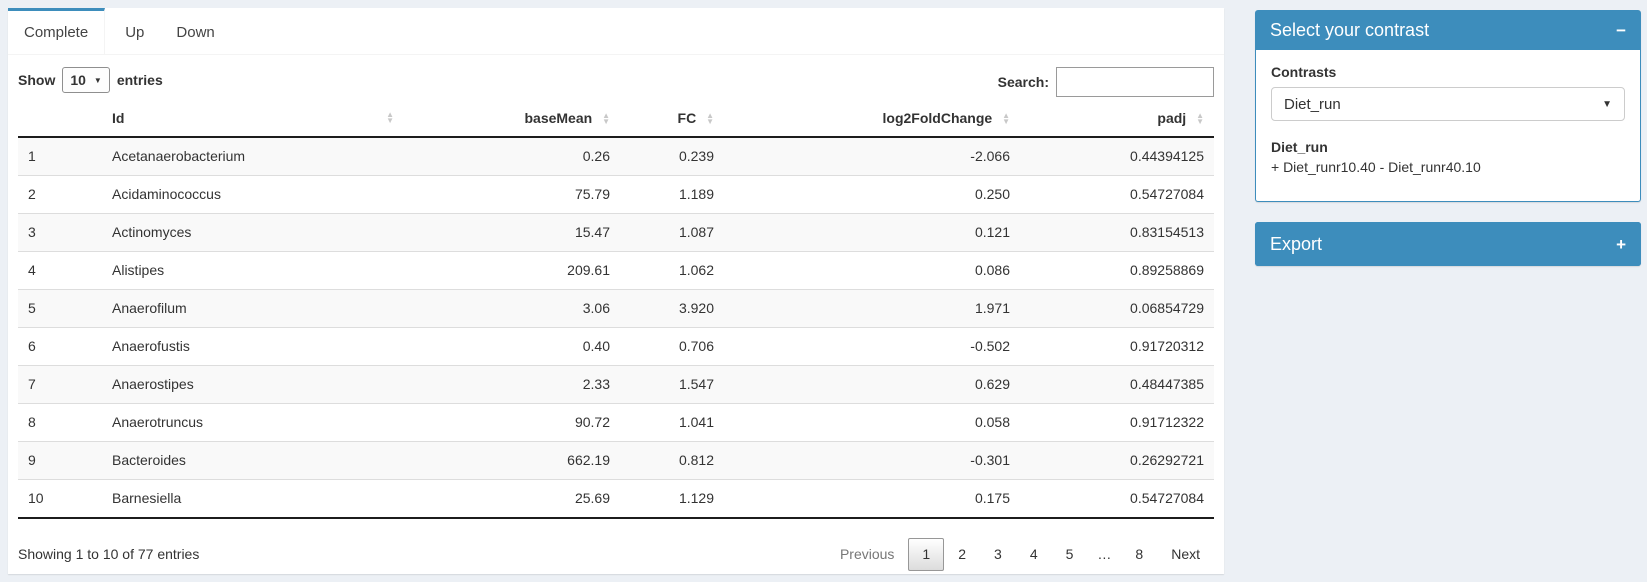  I want to click on tab-down-label: Down, so click(195, 32).